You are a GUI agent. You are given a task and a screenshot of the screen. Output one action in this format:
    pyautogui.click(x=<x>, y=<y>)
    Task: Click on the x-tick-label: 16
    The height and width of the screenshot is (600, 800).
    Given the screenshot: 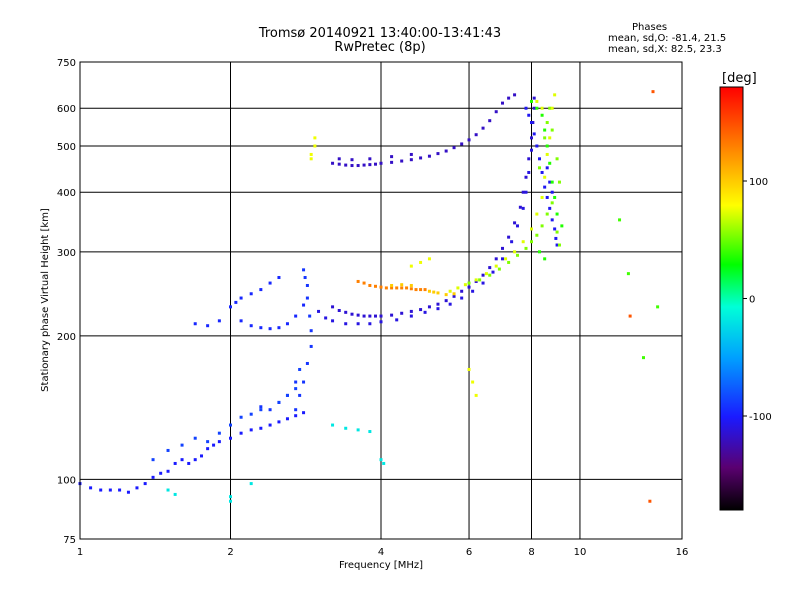 What is the action you would take?
    pyautogui.click(x=682, y=552)
    